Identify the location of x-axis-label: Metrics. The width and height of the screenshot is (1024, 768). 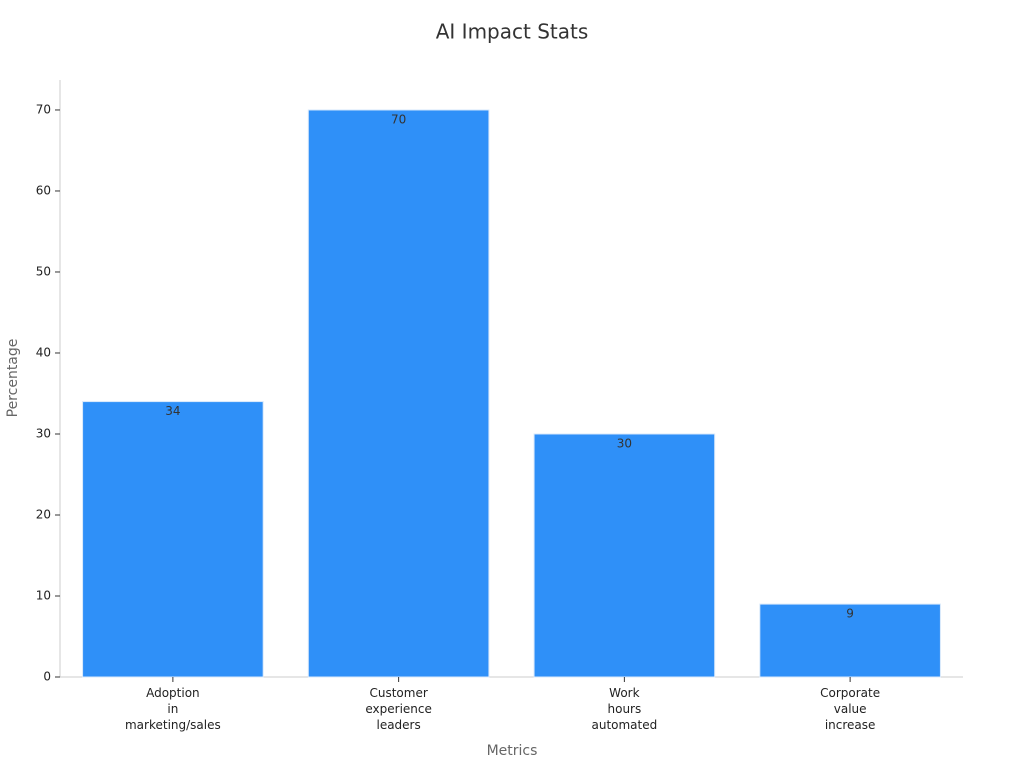
(512, 751).